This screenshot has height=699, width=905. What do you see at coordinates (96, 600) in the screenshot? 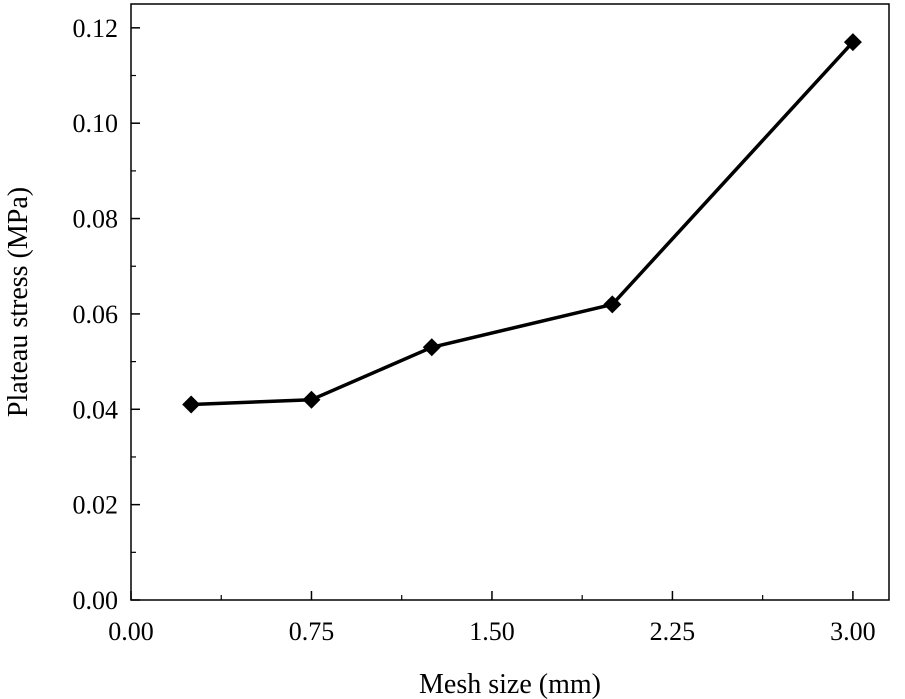
I see `y-tick-label: 0.00` at bounding box center [96, 600].